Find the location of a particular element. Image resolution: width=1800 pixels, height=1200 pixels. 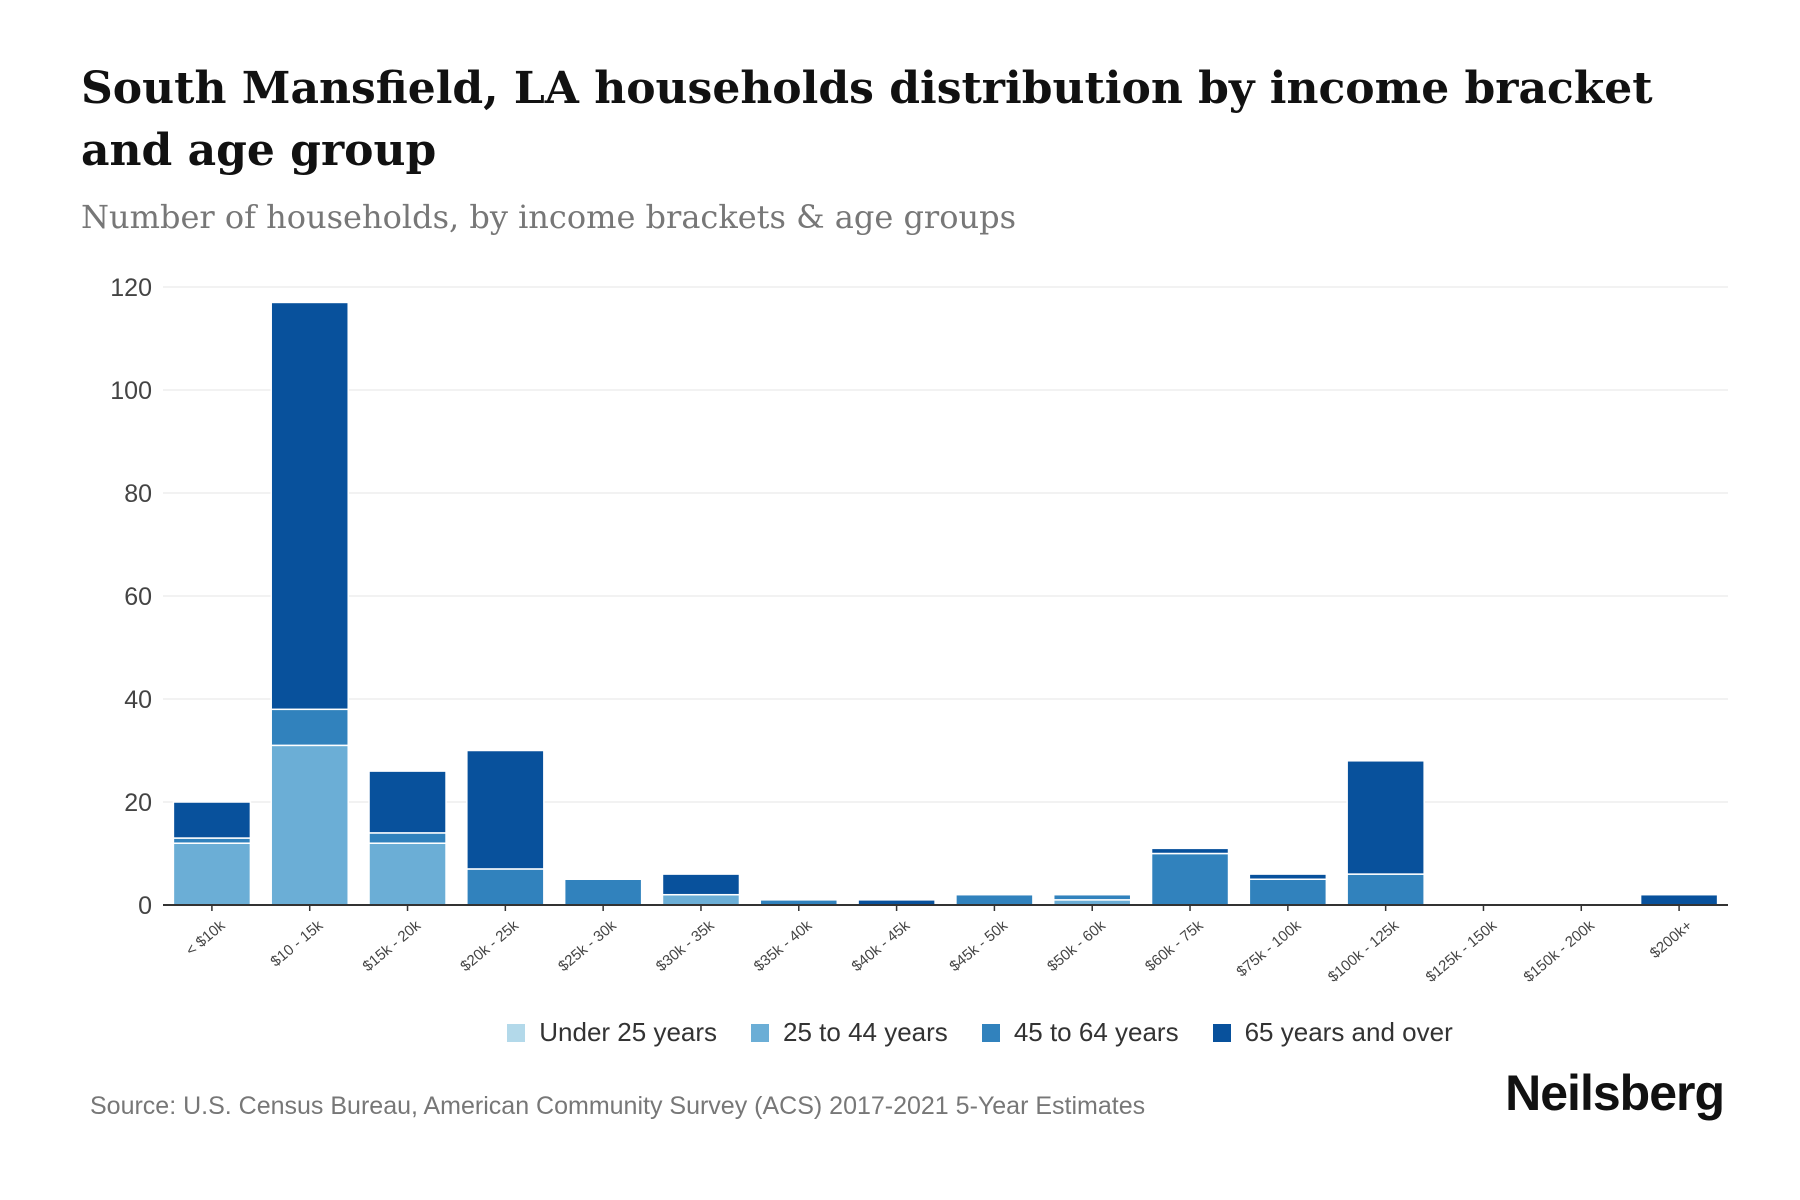

legend-item: Under 25 years is located at coordinates (612, 1032).